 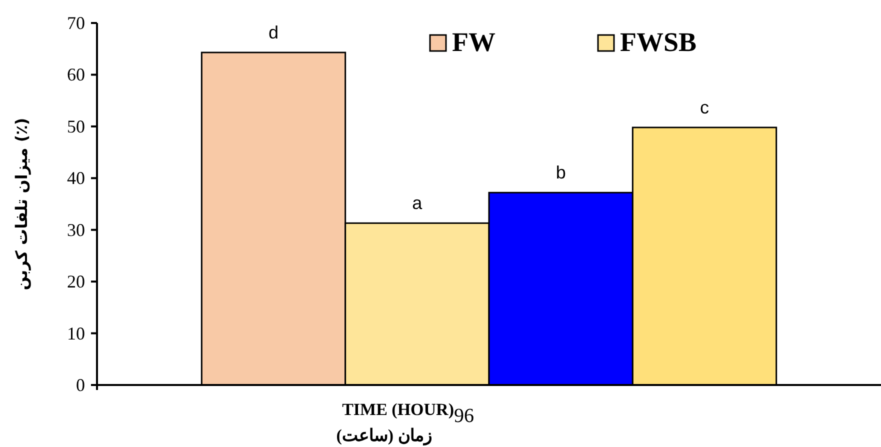 What do you see at coordinates (80, 385) in the screenshot?
I see `y-tick-label: 0` at bounding box center [80, 385].